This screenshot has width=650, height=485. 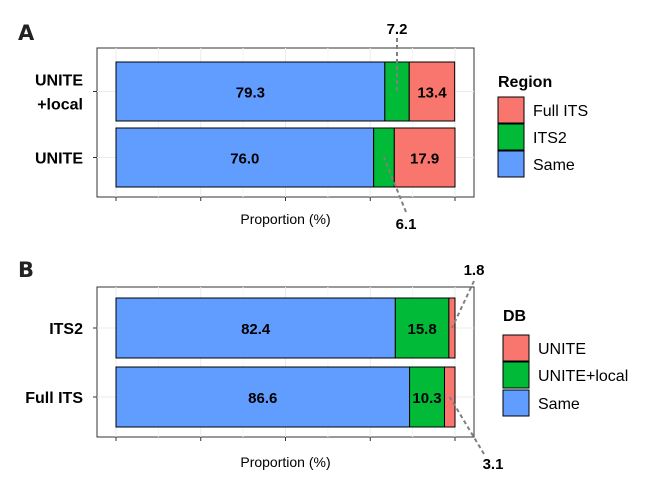 I want to click on legend-label: ITS2, so click(x=550, y=138).